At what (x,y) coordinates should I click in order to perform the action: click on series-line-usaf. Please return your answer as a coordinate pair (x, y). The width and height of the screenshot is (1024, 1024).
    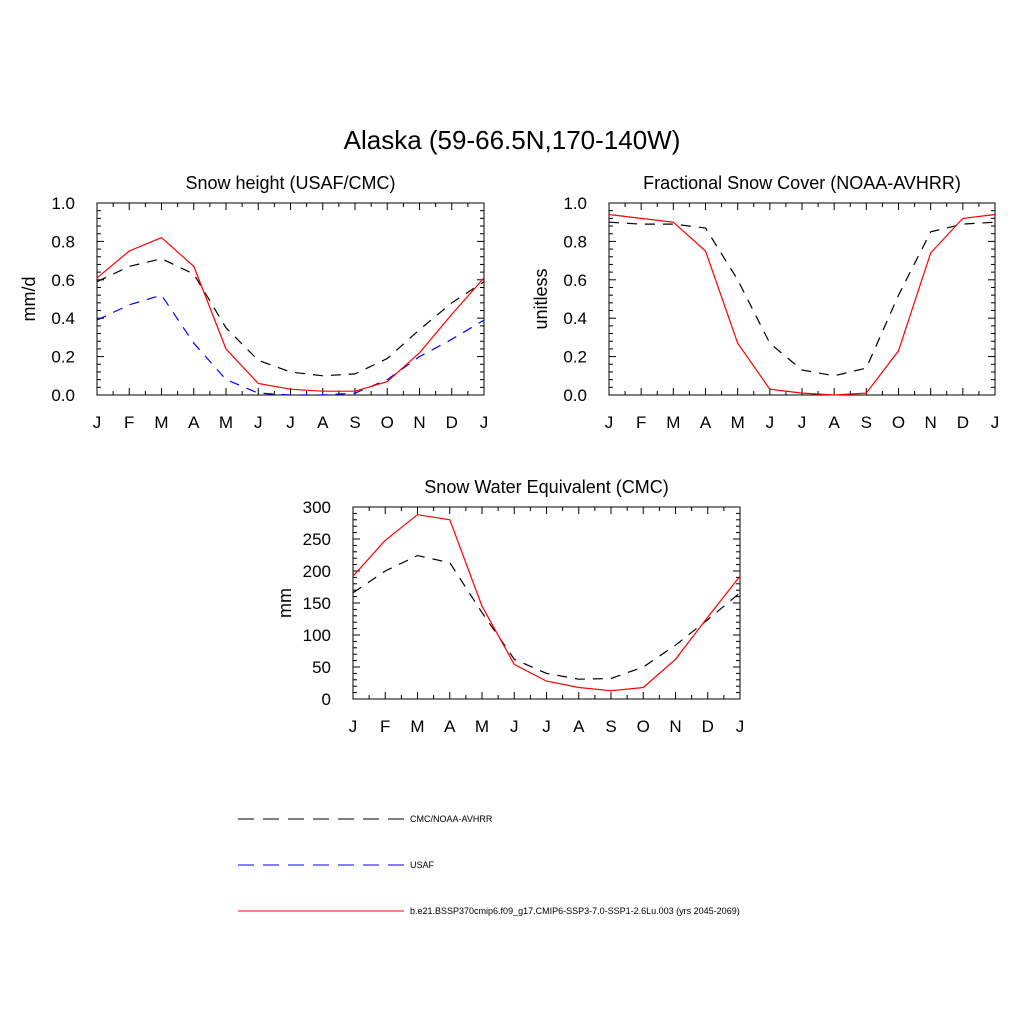
    Looking at the image, I should click on (290, 345).